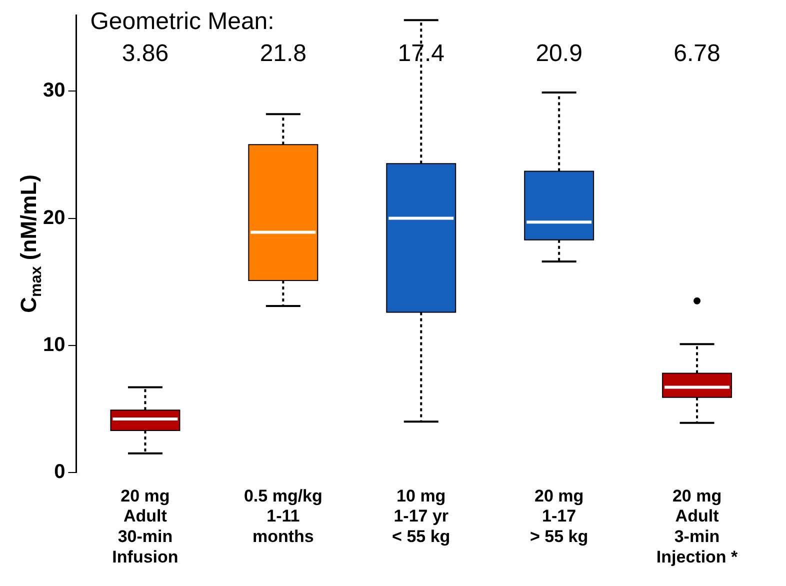 This screenshot has height=586, width=786. Describe the element at coordinates (559, 53) in the screenshot. I see `annotation: 20.9` at that location.